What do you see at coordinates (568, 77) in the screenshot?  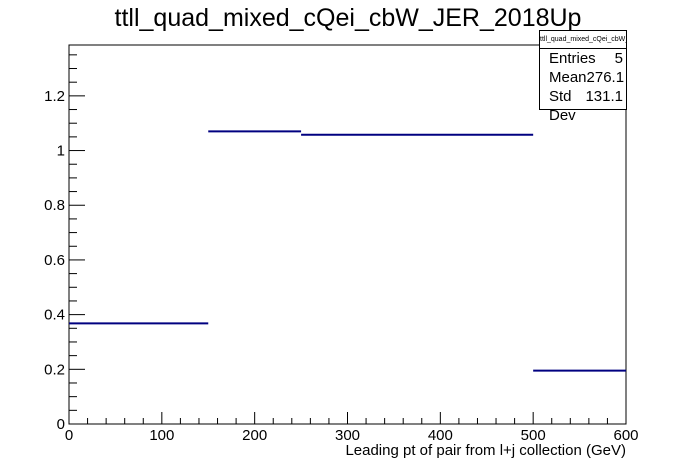 I see `stats-mean-label: Mean` at bounding box center [568, 77].